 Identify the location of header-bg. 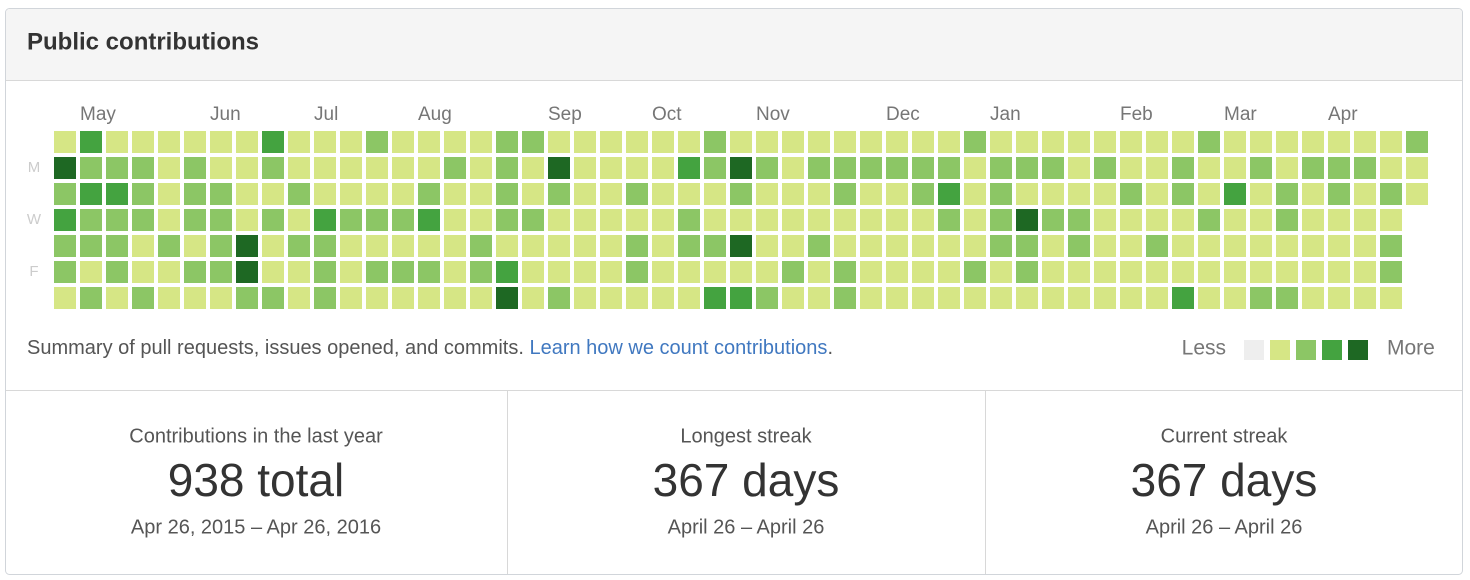
(734, 44).